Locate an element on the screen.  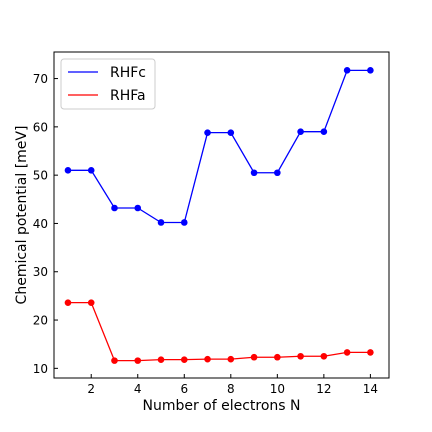
y-tick-label: 60 is located at coordinates (40, 127).